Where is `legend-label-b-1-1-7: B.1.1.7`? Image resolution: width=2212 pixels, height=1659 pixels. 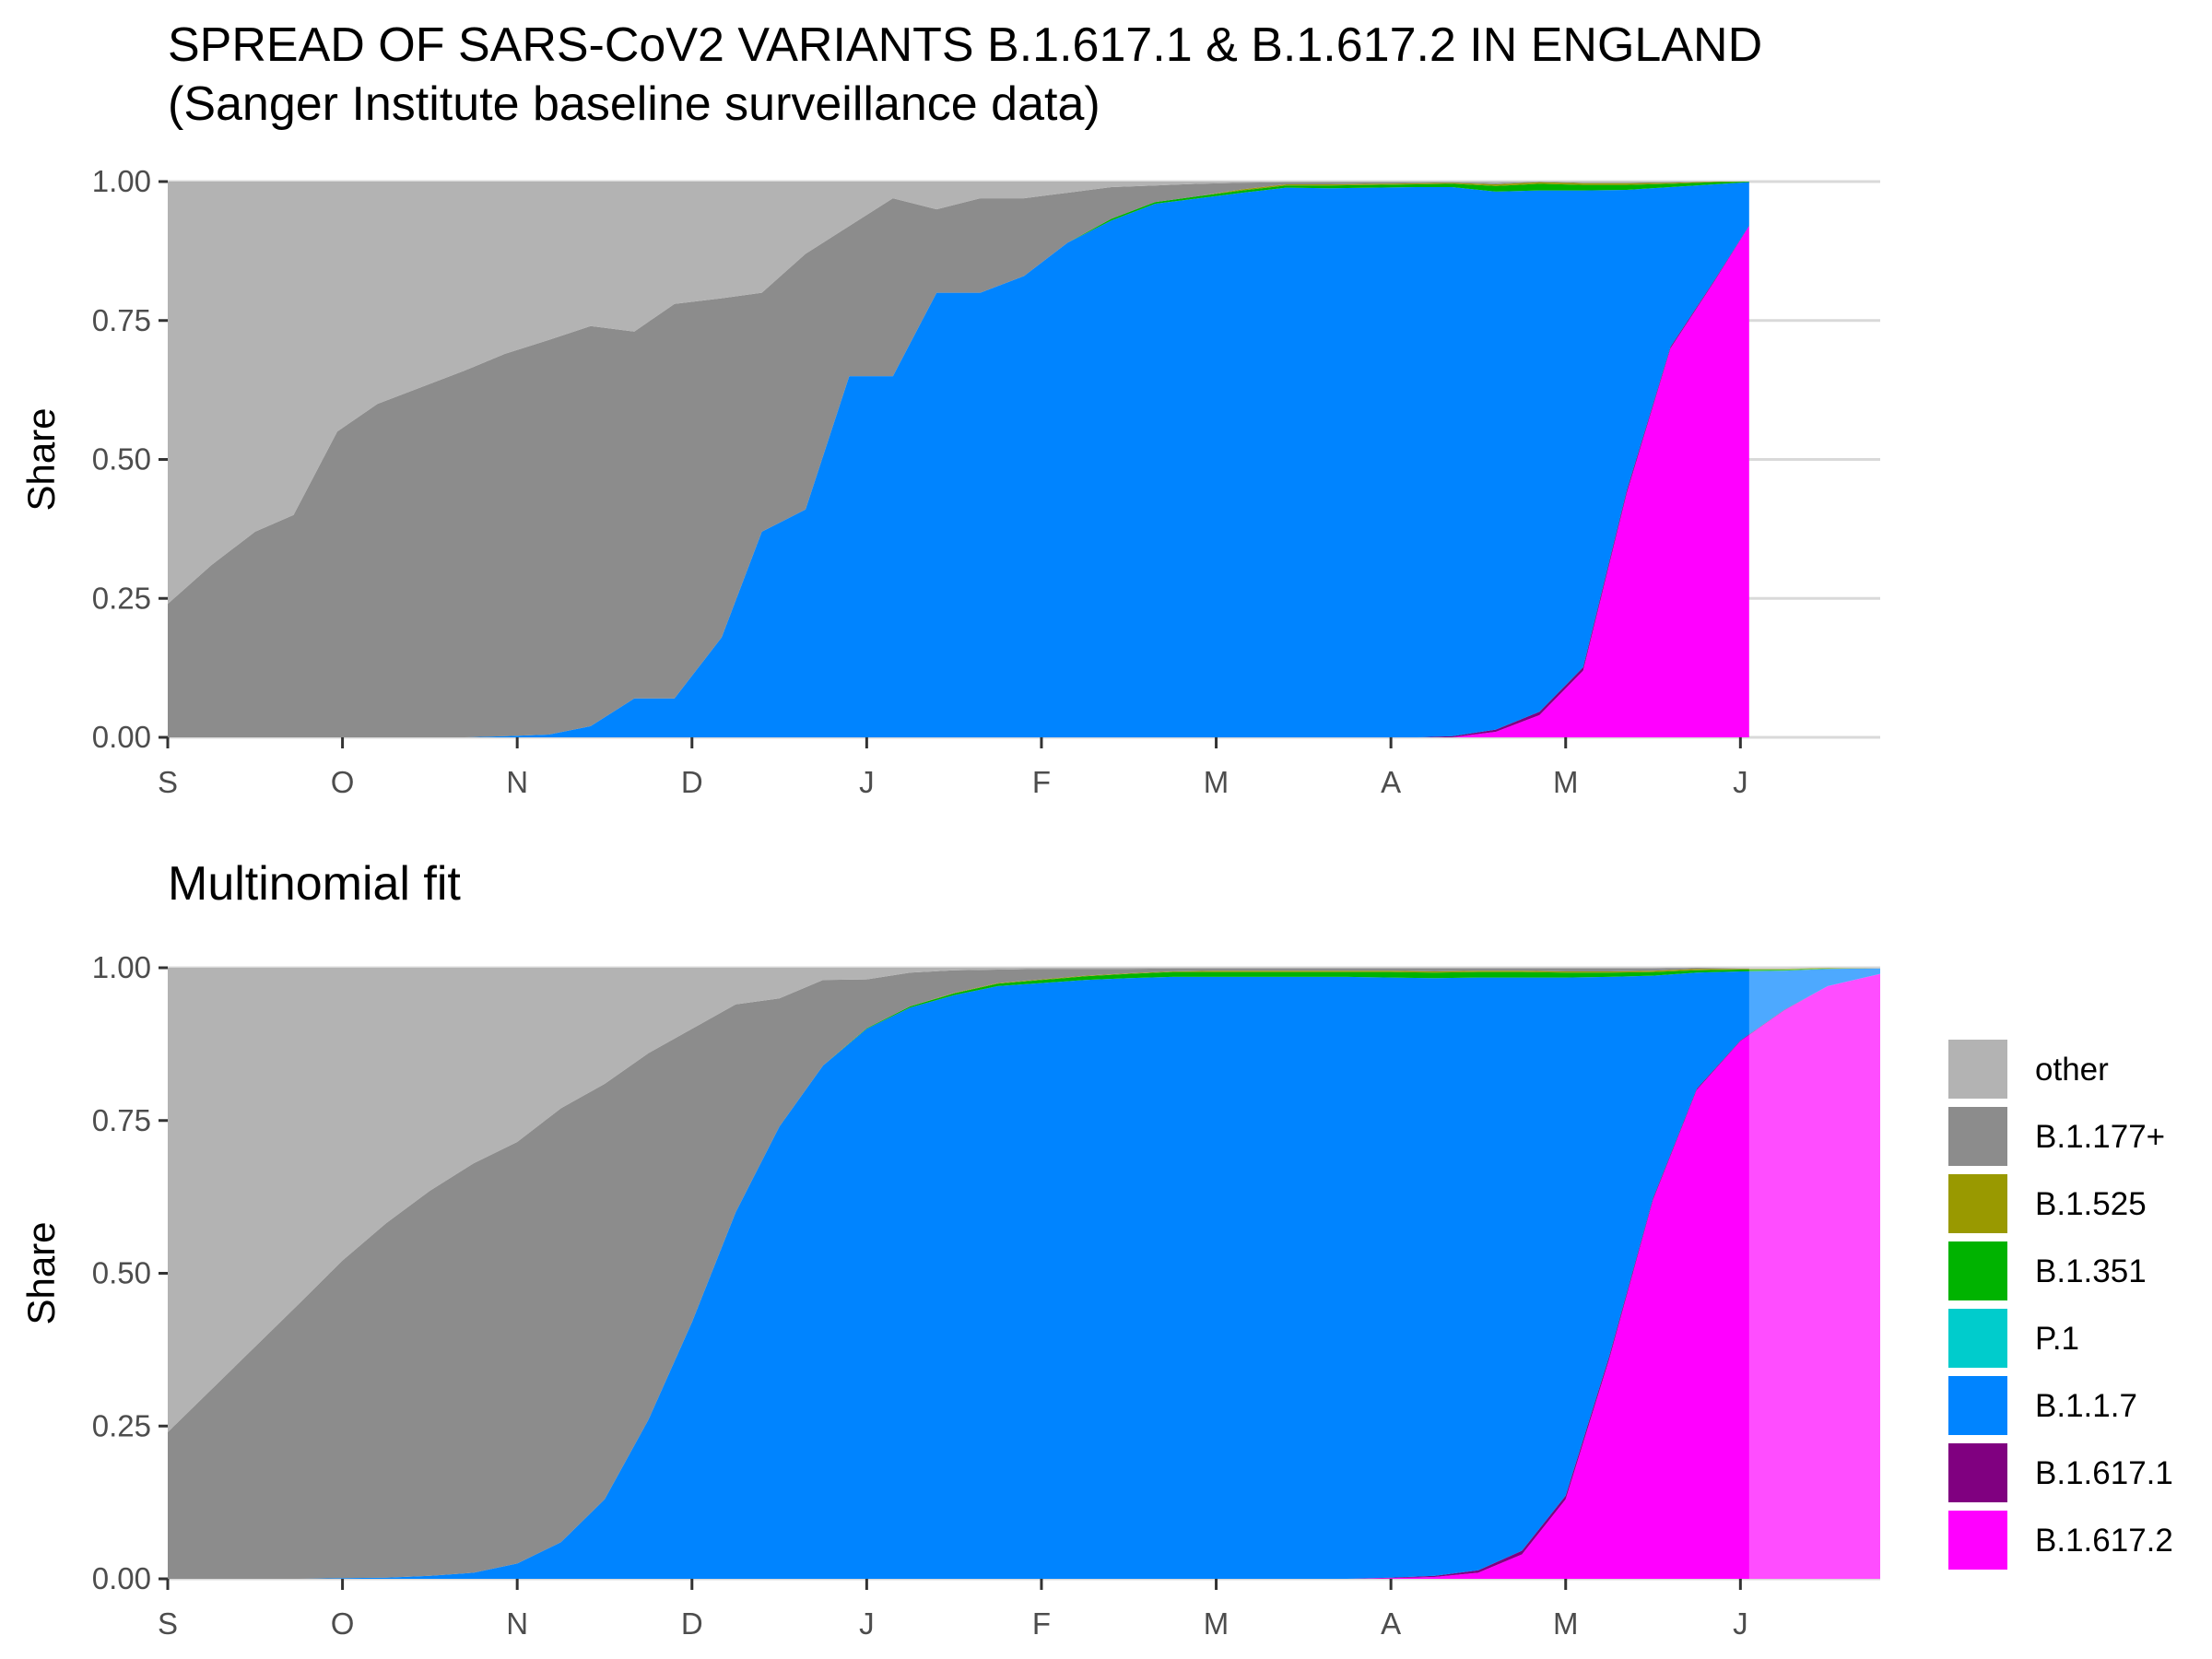 legend-label-b-1-1-7: B.1.1.7 is located at coordinates (2086, 1406).